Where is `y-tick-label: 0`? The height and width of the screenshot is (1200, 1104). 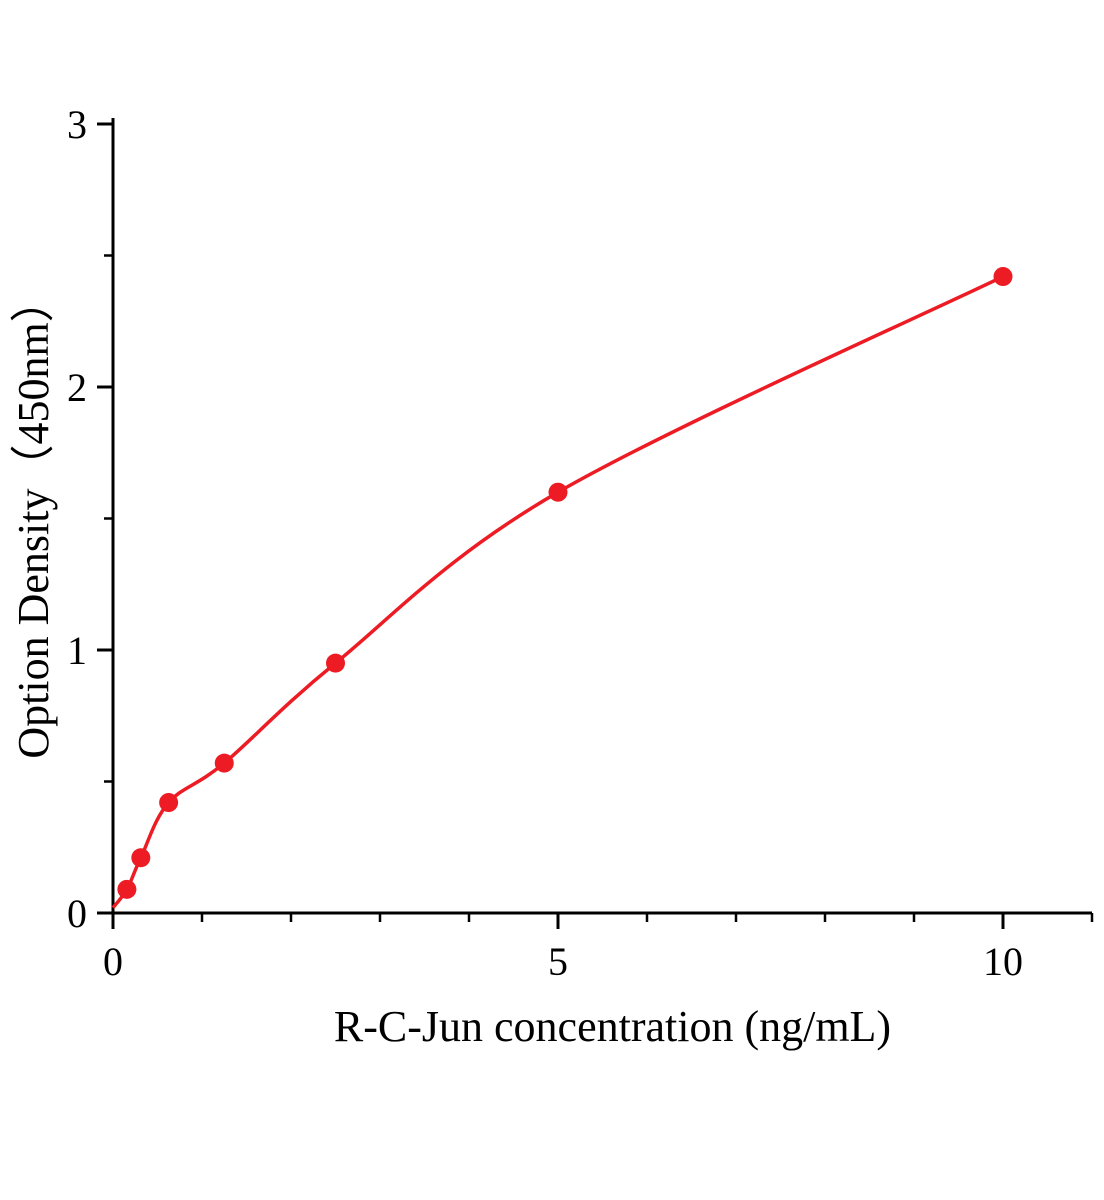
y-tick-label: 0 is located at coordinates (77, 913).